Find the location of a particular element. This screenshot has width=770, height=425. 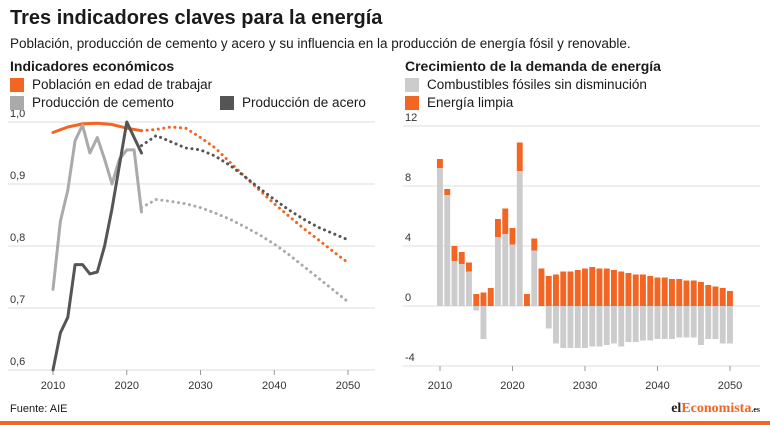

legend-swatch-fossil is located at coordinates (412, 84).